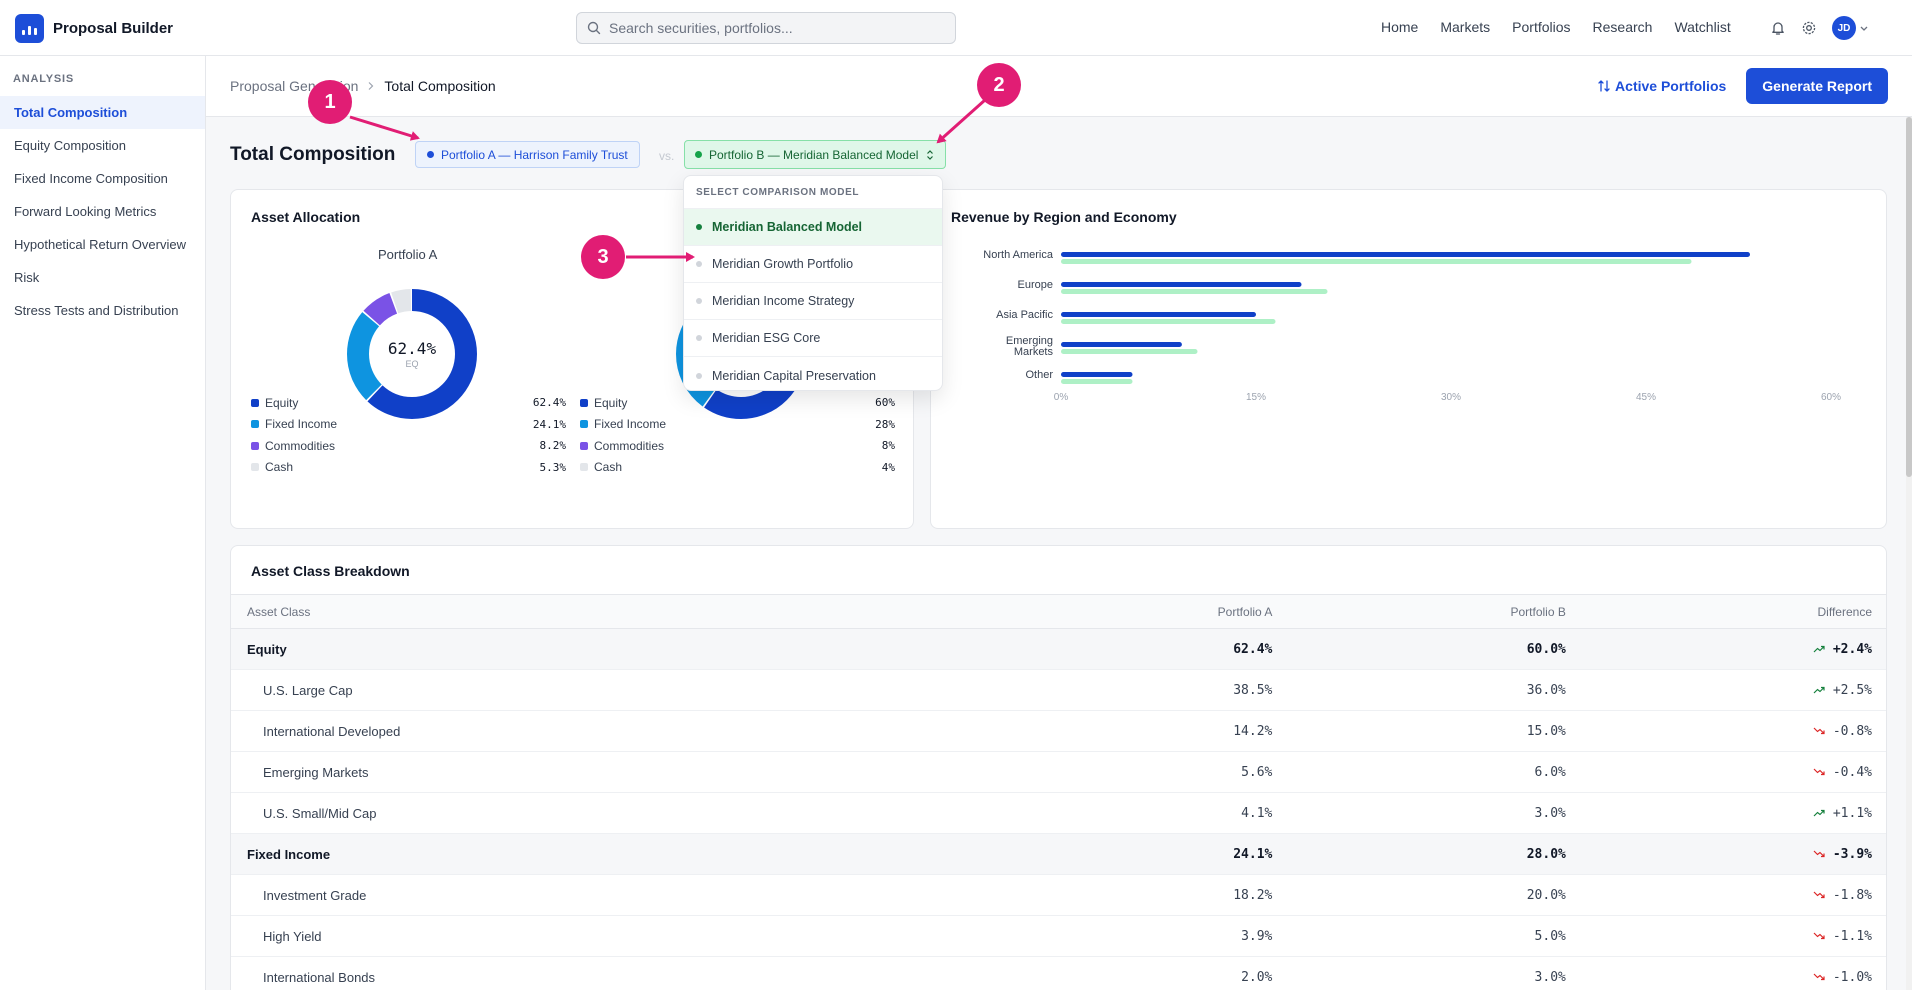  Describe the element at coordinates (1909, 553) in the screenshot. I see `page-scrollbar-track` at that location.